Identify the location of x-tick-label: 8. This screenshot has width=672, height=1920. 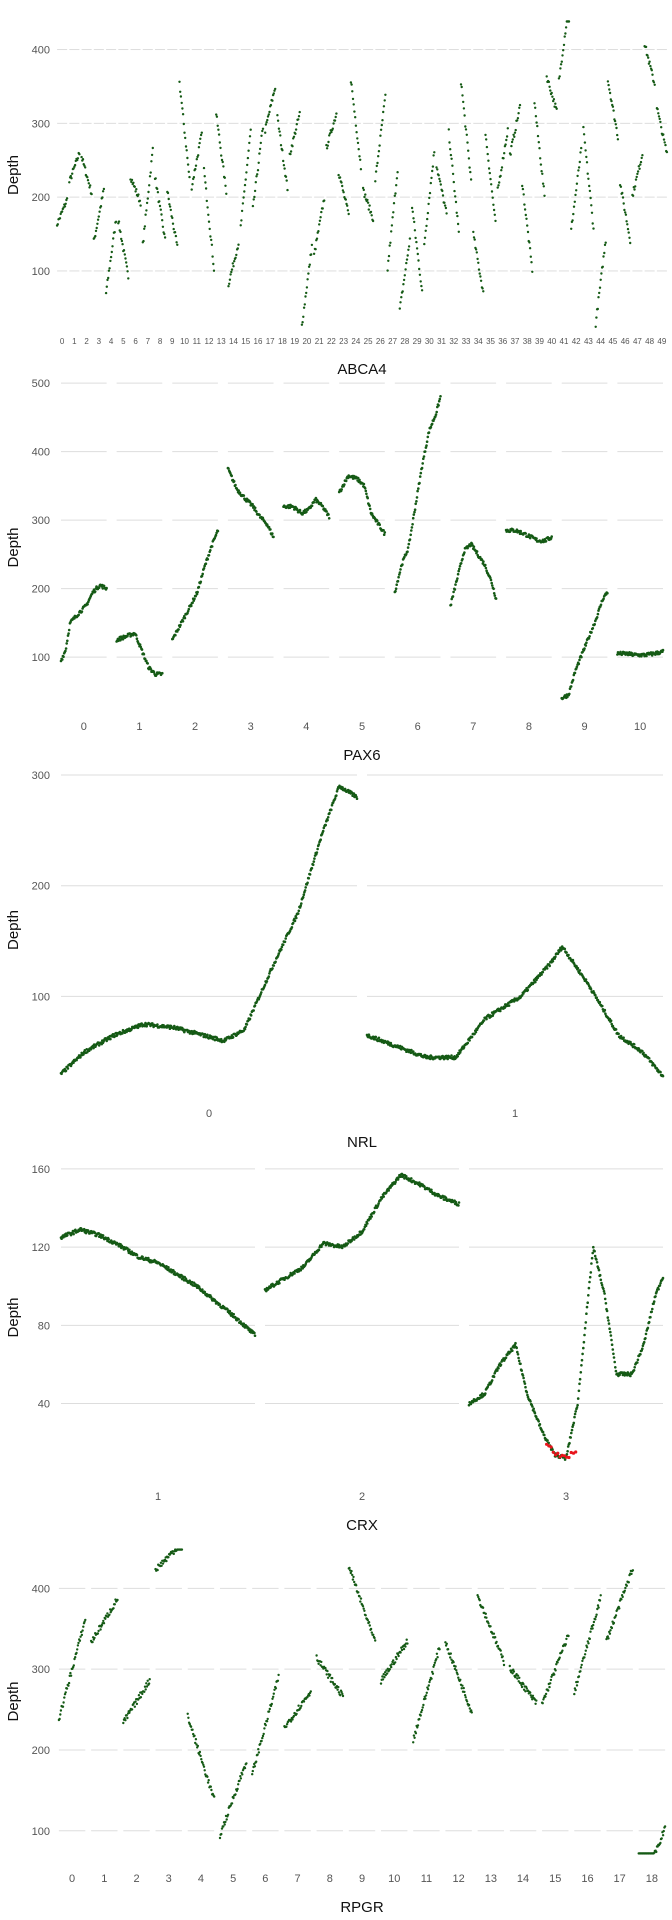
(330, 1879).